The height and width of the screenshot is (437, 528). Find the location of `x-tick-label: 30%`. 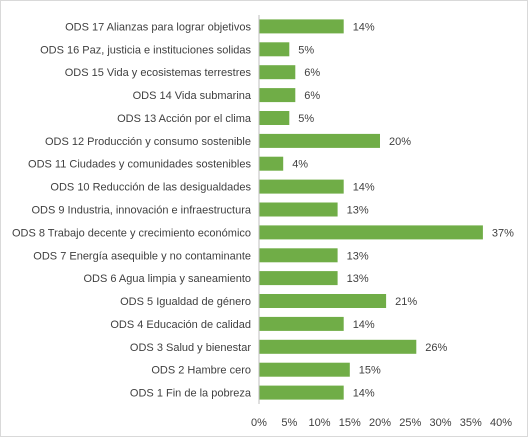

x-tick-label: 30% is located at coordinates (440, 423).